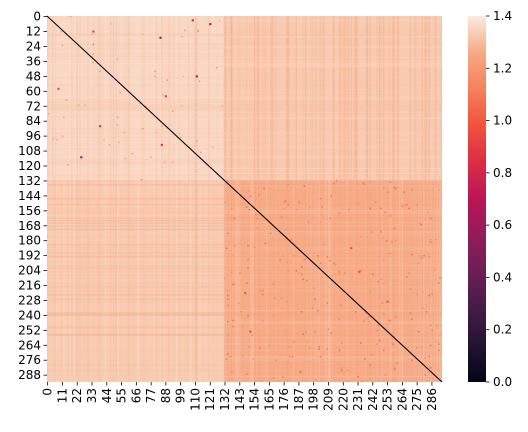 This screenshot has width=528, height=432. What do you see at coordinates (136, 395) in the screenshot?
I see `x-tick-label: 66` at bounding box center [136, 395].